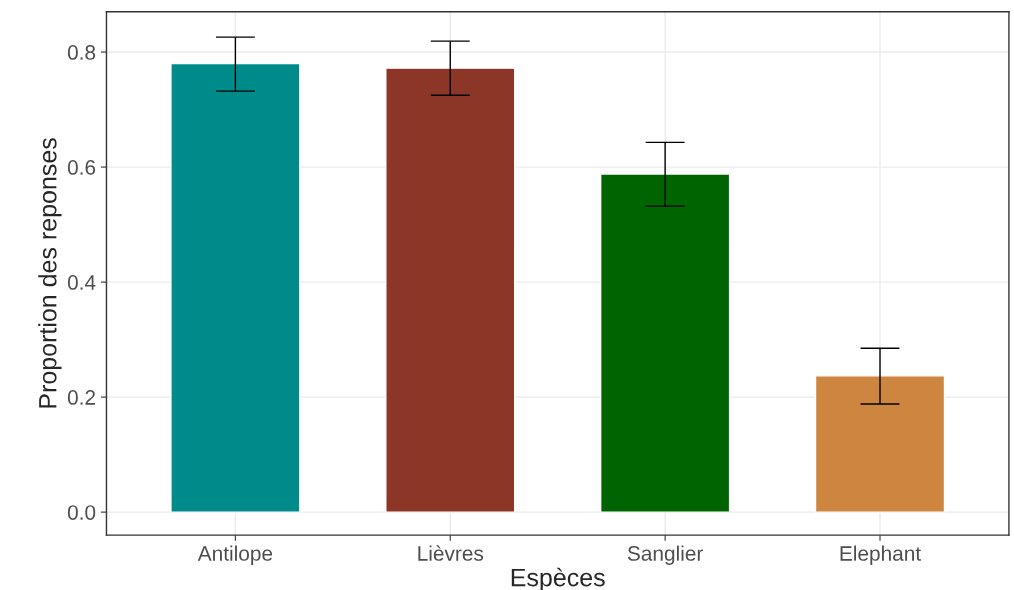 This screenshot has width=1014, height=590. Describe the element at coordinates (81, 52) in the screenshot. I see `y-tick-label: 0.8` at that location.